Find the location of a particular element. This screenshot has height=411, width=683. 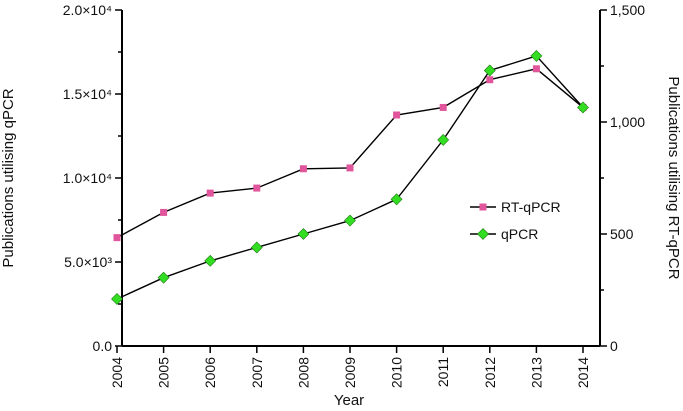

x-tick-label: 2007 is located at coordinates (257, 372).